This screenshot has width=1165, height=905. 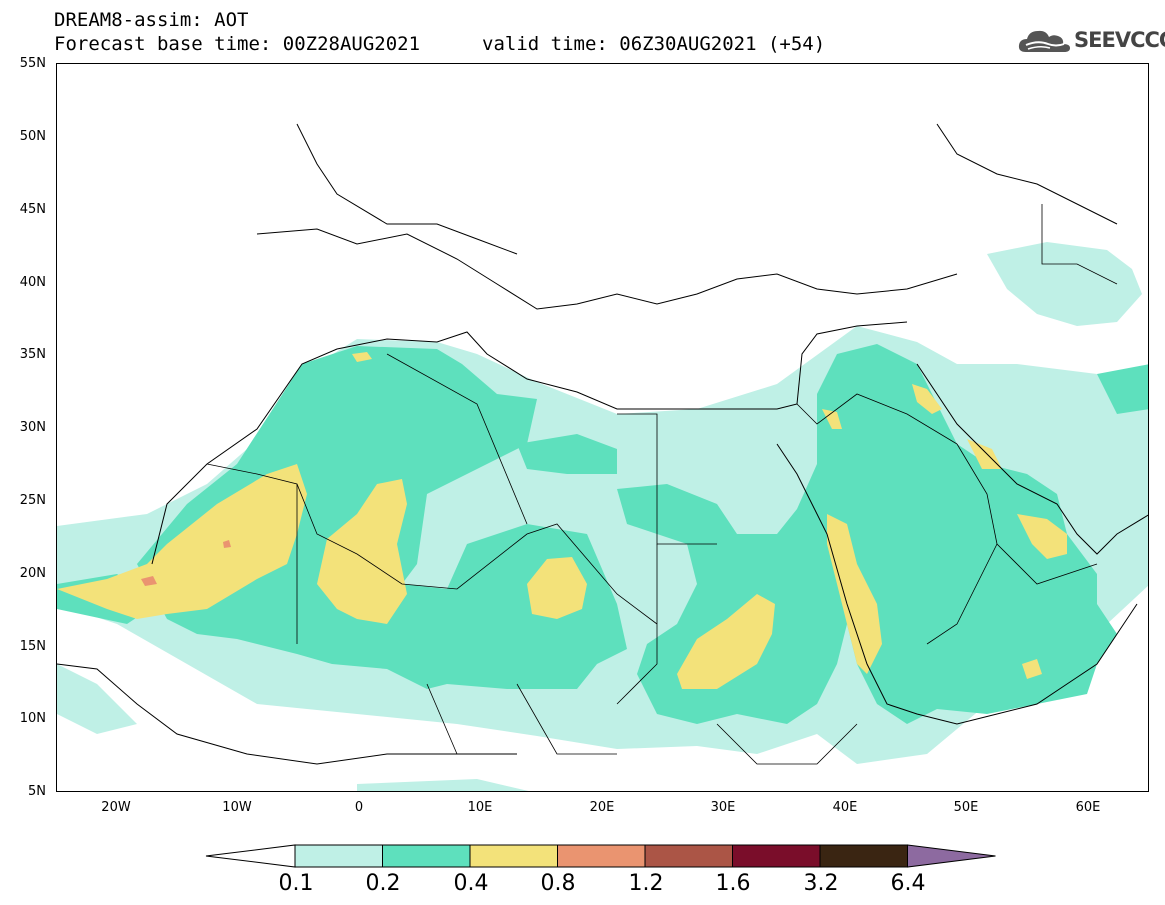 I want to click on lon-label: 10W, so click(x=237, y=807).